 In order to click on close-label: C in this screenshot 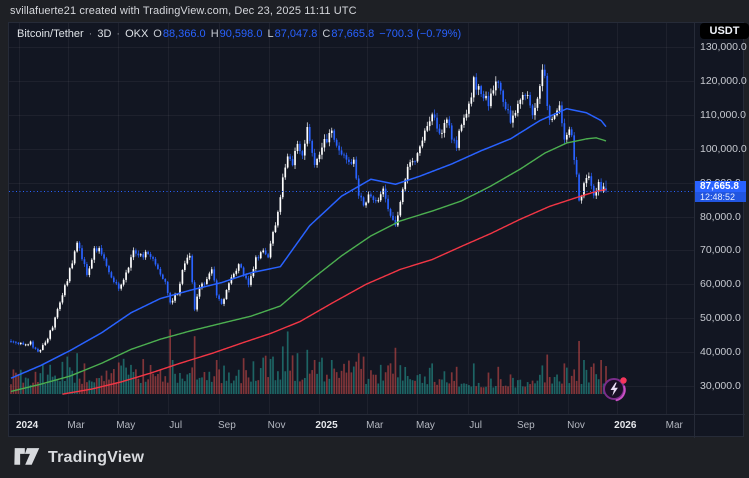, I will do `click(326, 34)`.